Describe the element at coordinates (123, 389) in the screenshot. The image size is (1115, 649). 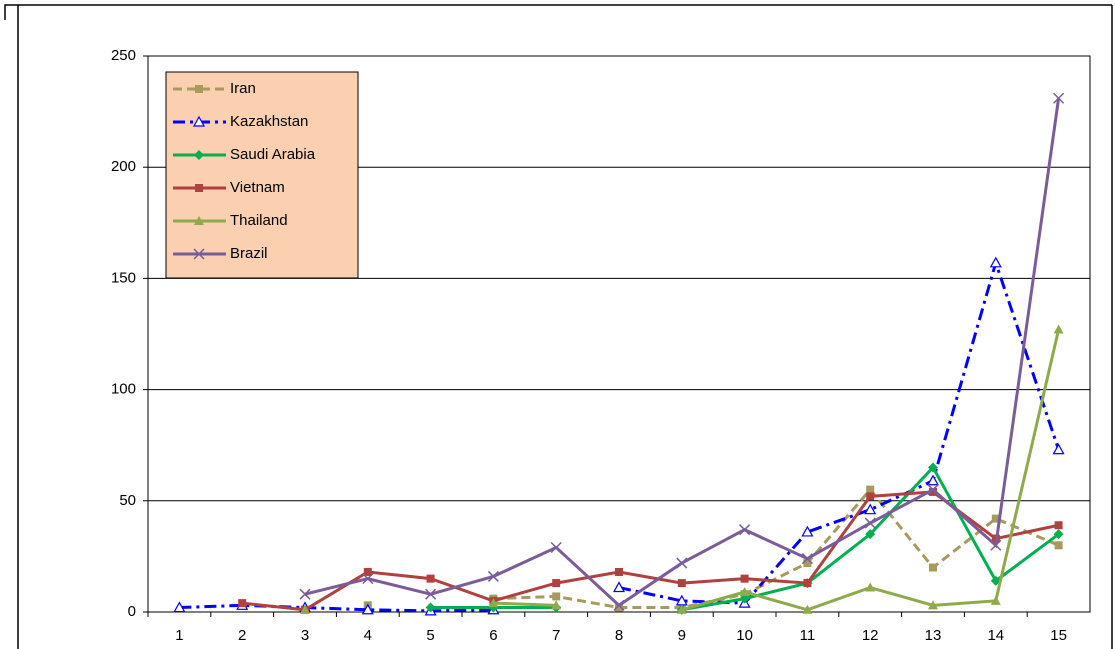
I see `y-tick-label: 100` at that location.